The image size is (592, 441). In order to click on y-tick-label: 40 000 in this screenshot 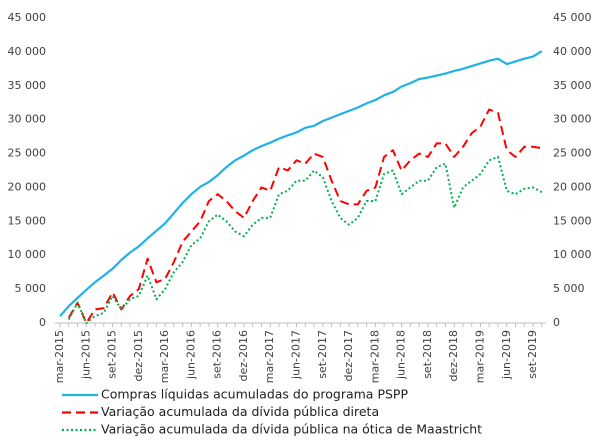, I will do `click(27, 51)`.